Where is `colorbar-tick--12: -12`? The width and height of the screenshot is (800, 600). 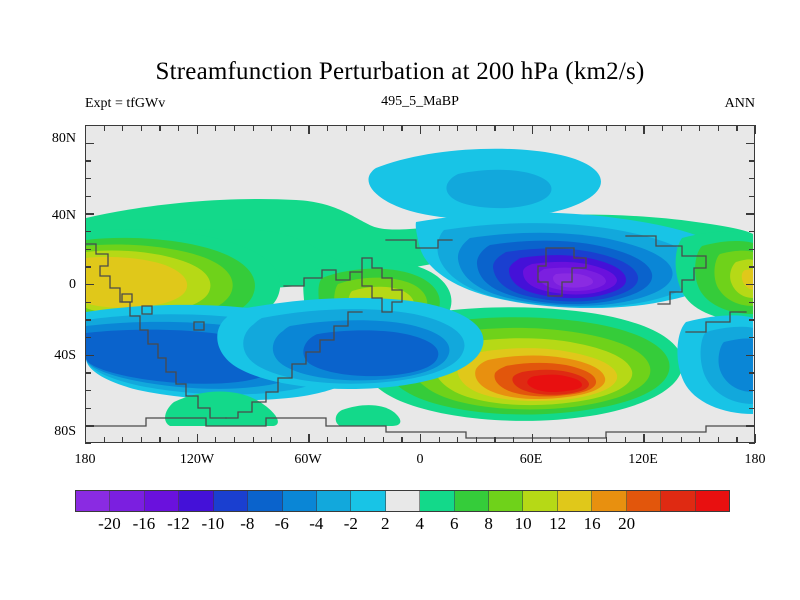 colorbar-tick--12: -12 is located at coordinates (178, 523).